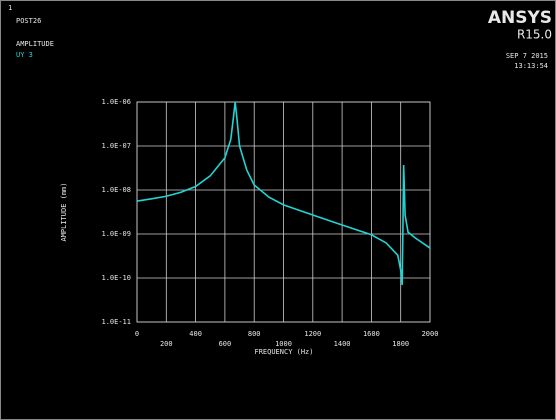 This screenshot has height=420, width=556. What do you see at coordinates (342, 344) in the screenshot?
I see `x-tick-label: 1400` at bounding box center [342, 344].